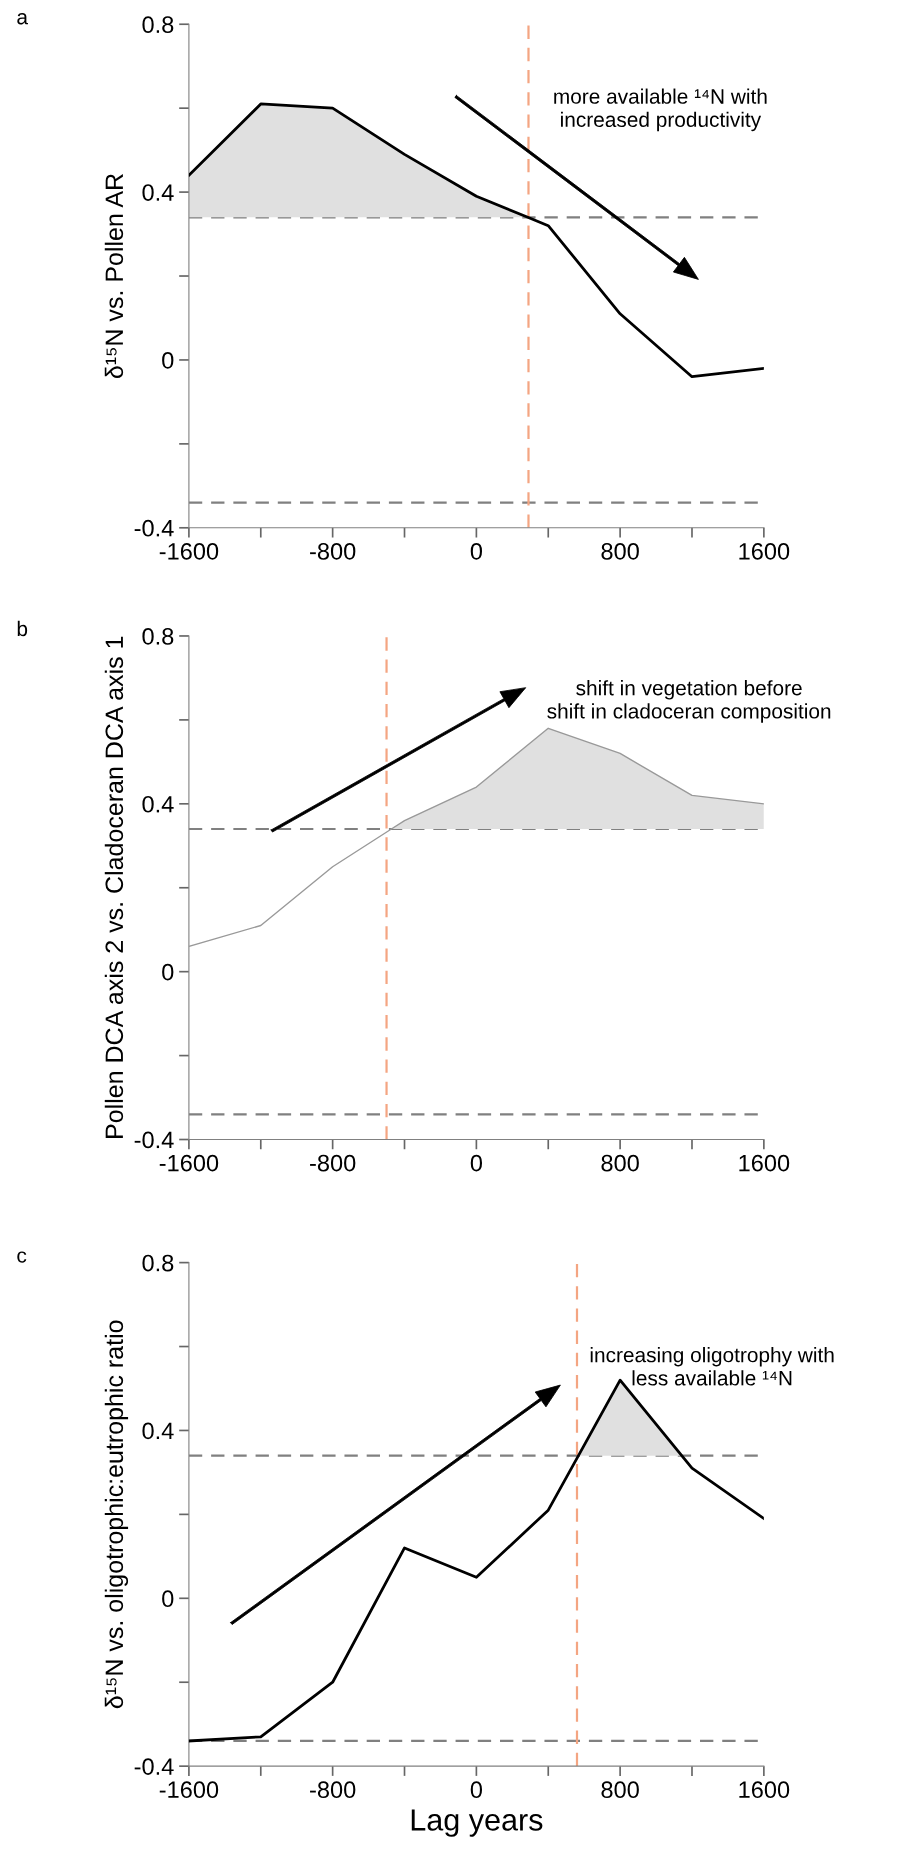  Describe the element at coordinates (689, 701) in the screenshot. I see `annotation: shift in vegetation before shift in cladoceran composition` at that location.